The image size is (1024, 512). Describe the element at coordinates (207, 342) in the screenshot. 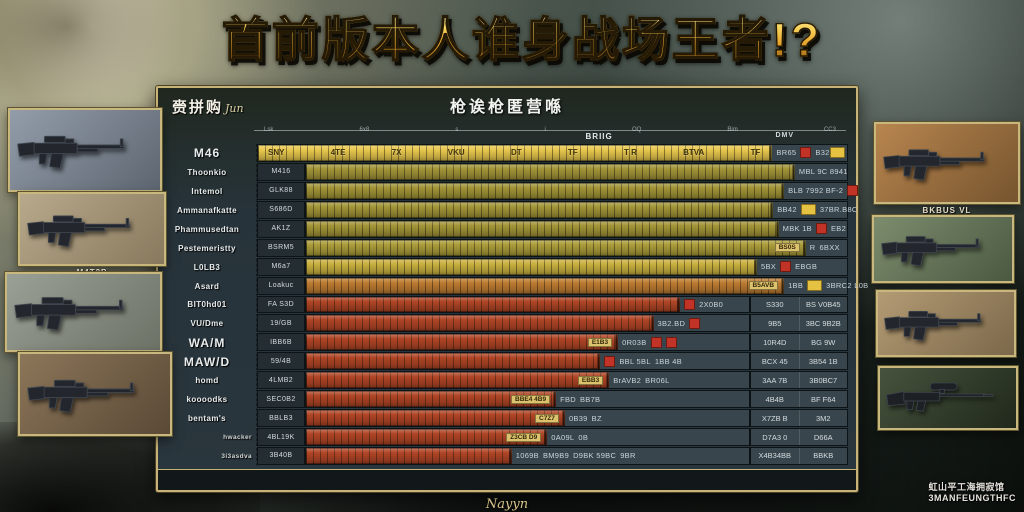

I see `weapon-name-label: WA/M` at that location.